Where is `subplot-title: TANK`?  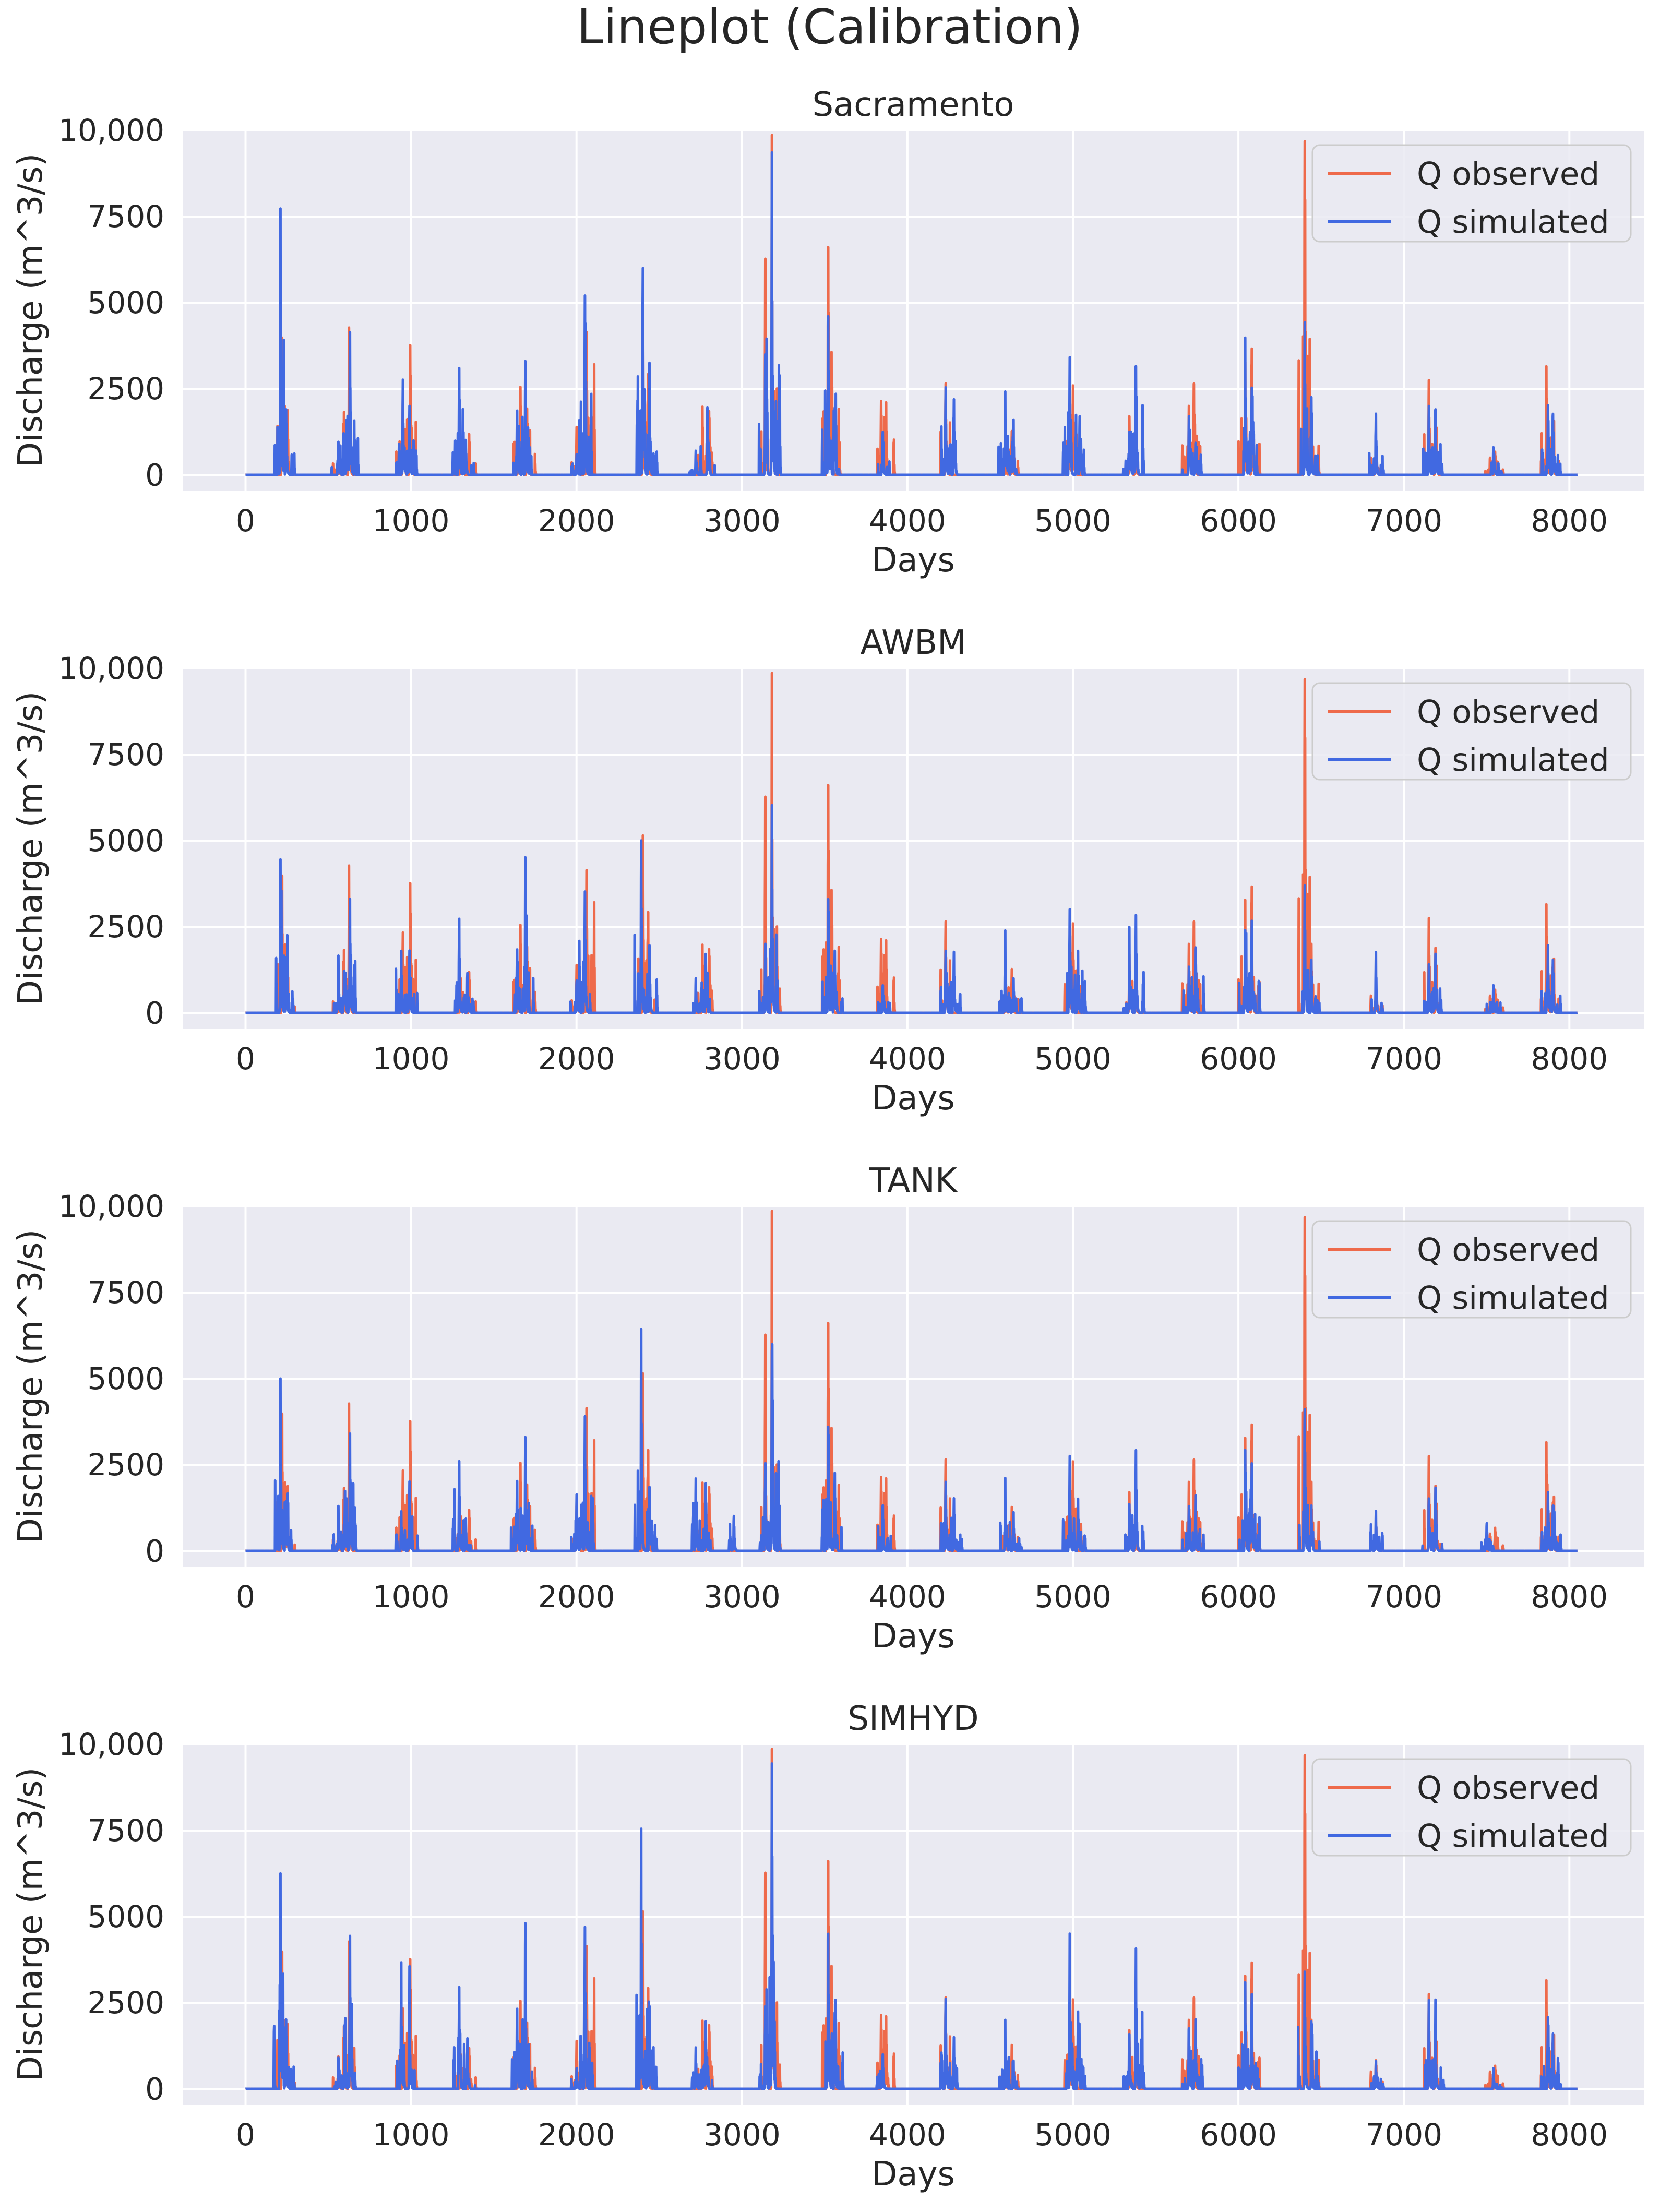
subplot-title: TANK is located at coordinates (913, 1181).